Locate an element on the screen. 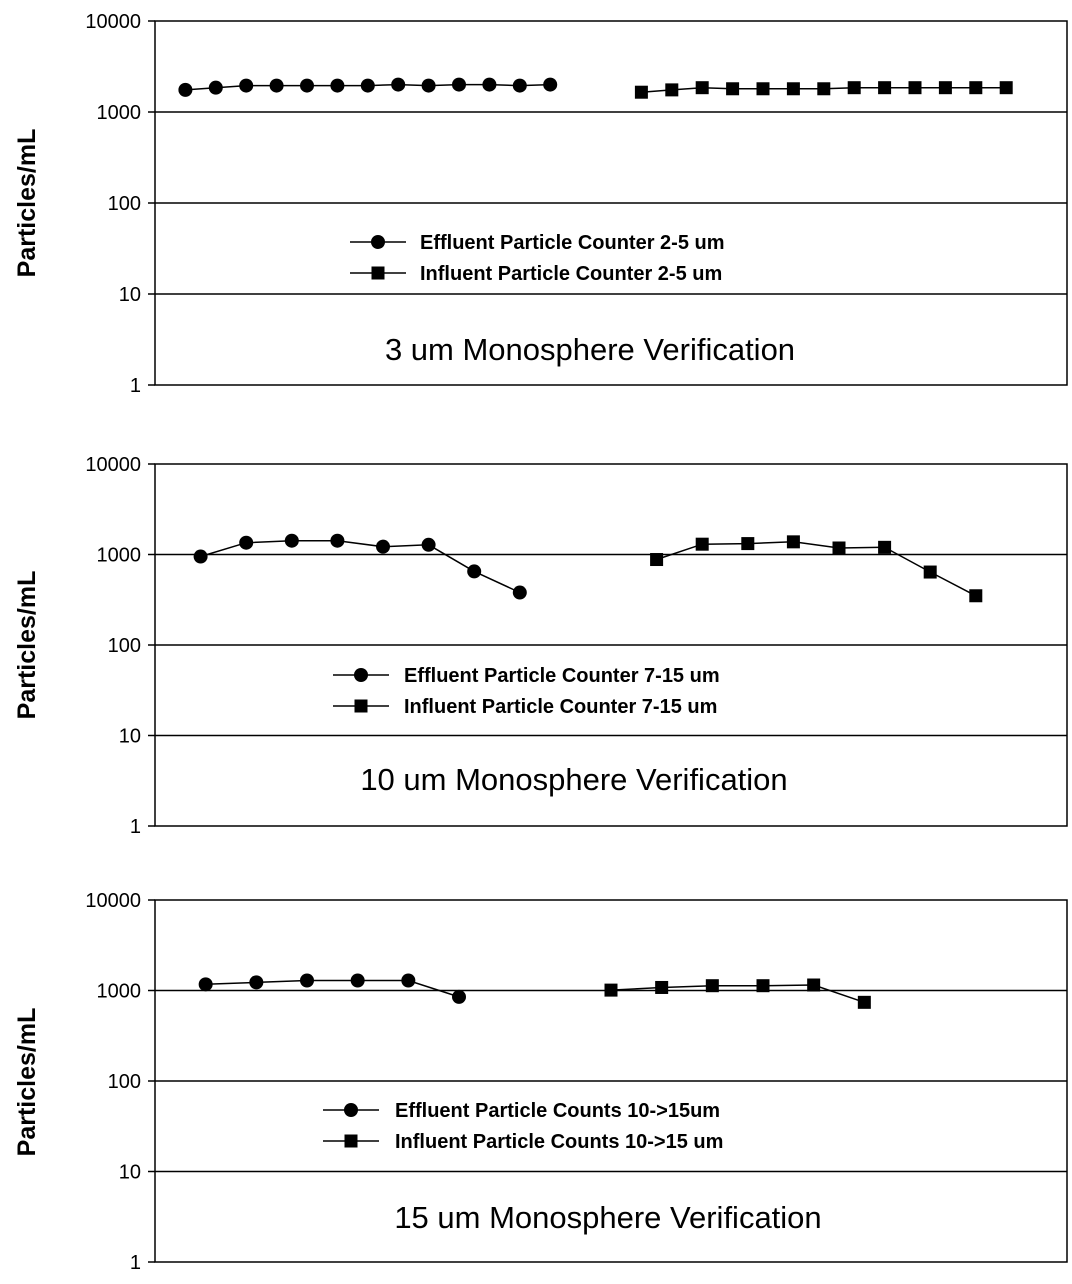  chart-annotation: 10 um Monosphere Verification is located at coordinates (573, 779).